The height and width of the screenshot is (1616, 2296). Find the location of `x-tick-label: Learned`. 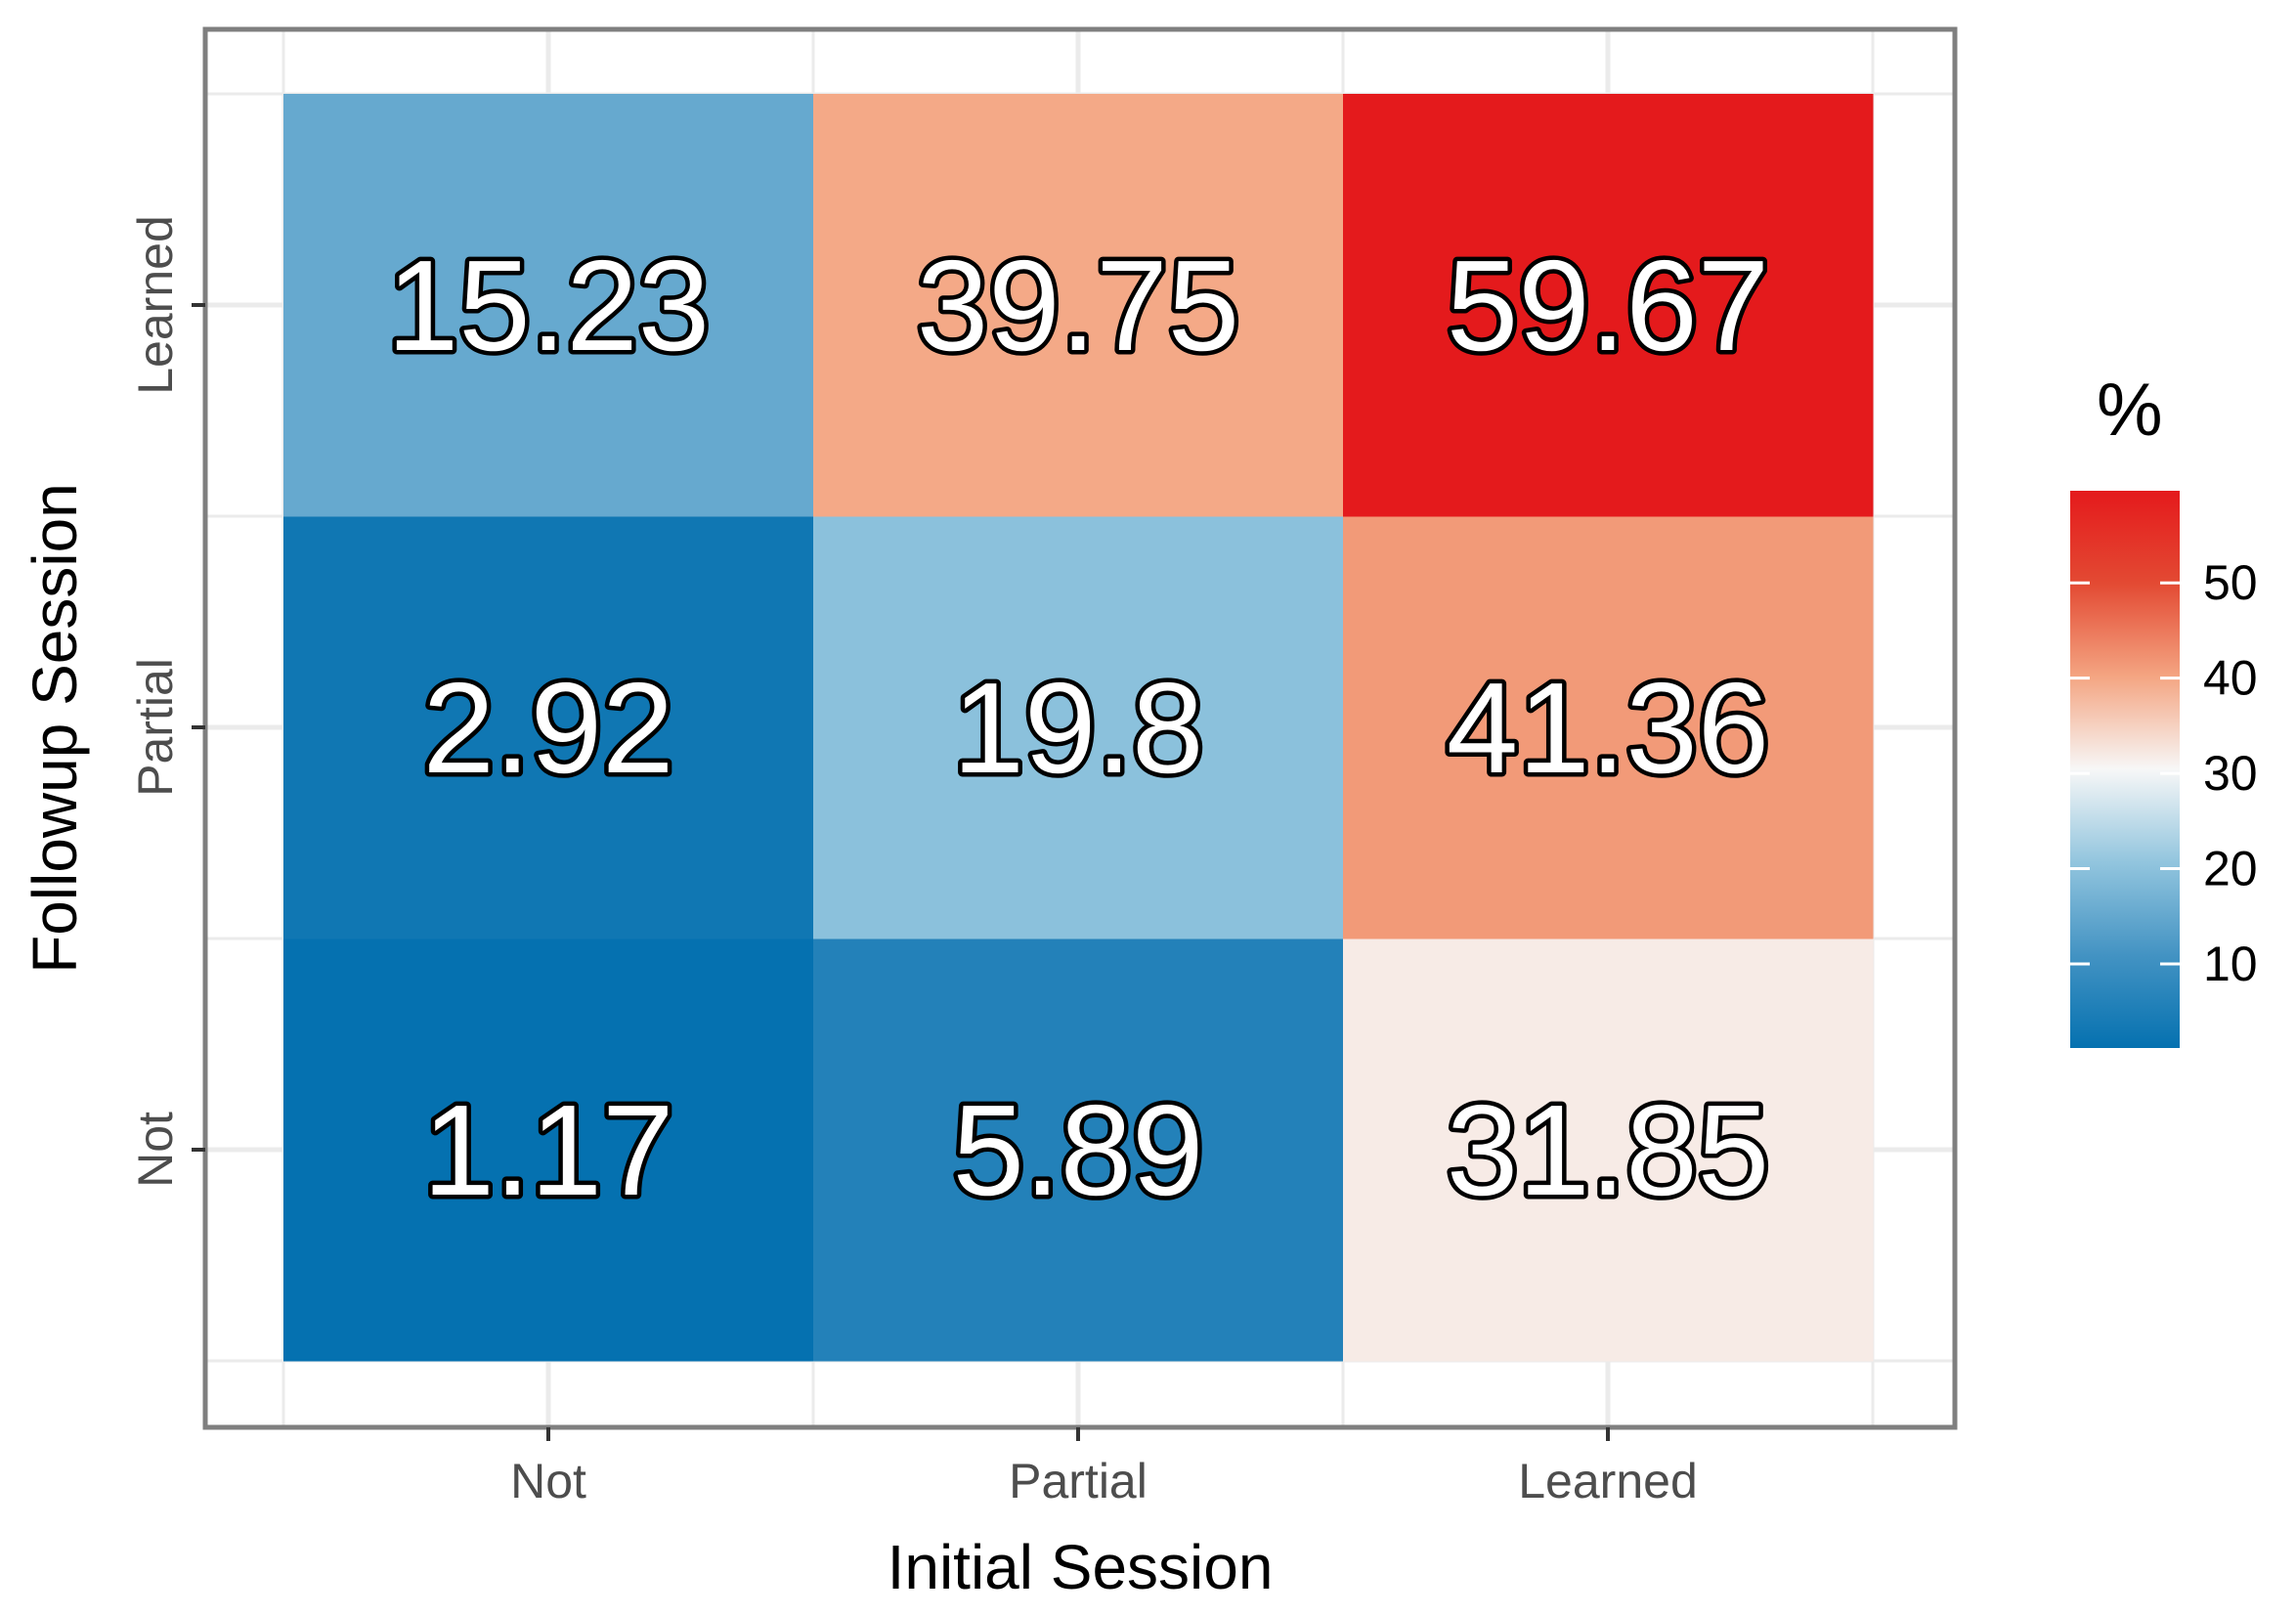

x-tick-label: Learned is located at coordinates (1608, 1481).